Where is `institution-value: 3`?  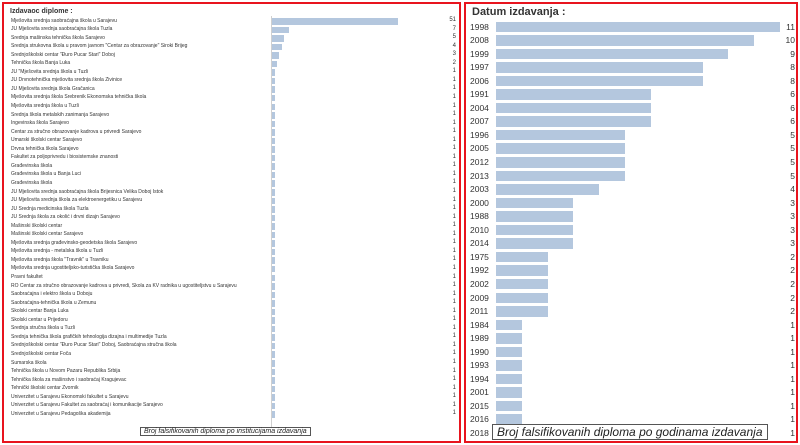 institution-value: 3 is located at coordinates (454, 54).